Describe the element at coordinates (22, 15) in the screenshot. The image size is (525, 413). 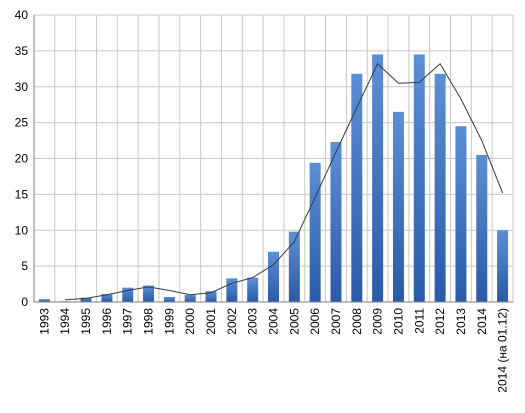
I see `y-tick-label: 40` at that location.